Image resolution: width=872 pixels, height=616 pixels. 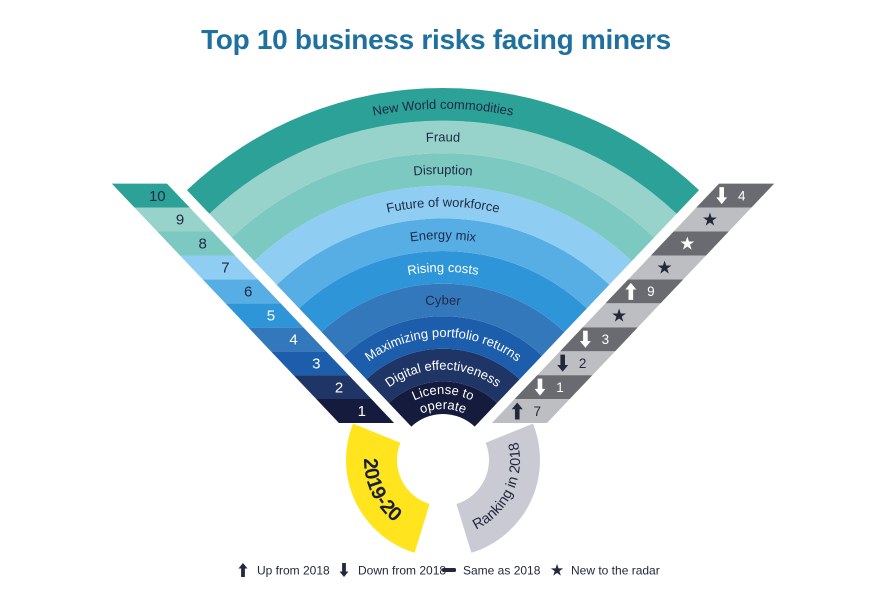 What do you see at coordinates (387, 488) in the screenshot?
I see `axis-2019-20-arc` at bounding box center [387, 488].